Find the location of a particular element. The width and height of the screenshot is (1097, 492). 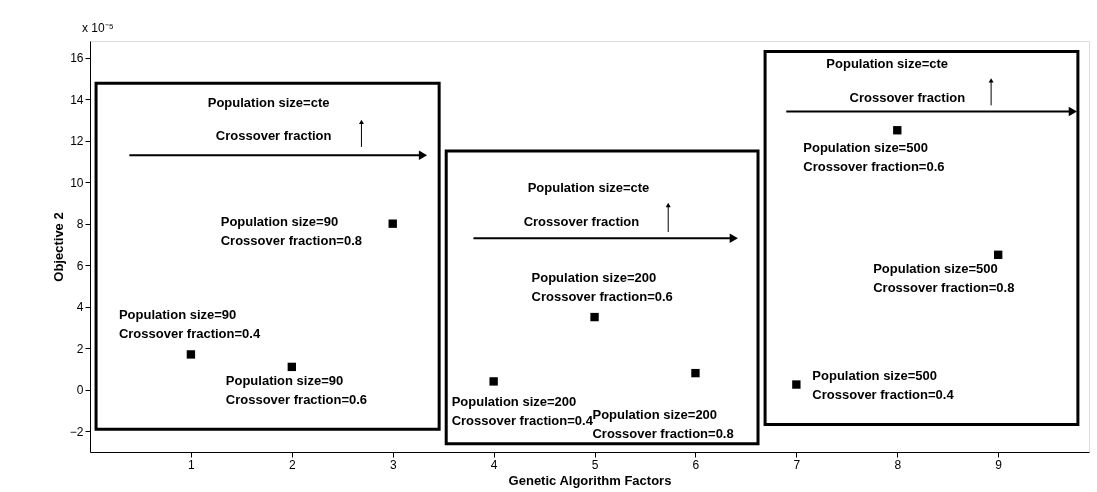

annotation: Population size=90 Crossover fraction=0.6 is located at coordinates (296, 389).